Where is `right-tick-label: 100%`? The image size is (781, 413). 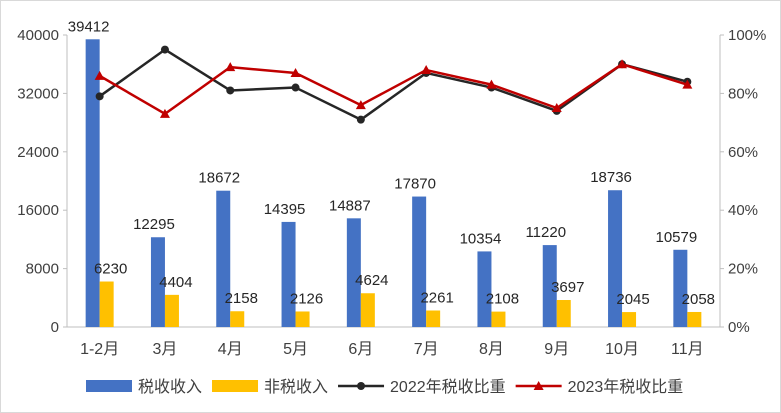 right-tick-label: 100% is located at coordinates (747, 35).